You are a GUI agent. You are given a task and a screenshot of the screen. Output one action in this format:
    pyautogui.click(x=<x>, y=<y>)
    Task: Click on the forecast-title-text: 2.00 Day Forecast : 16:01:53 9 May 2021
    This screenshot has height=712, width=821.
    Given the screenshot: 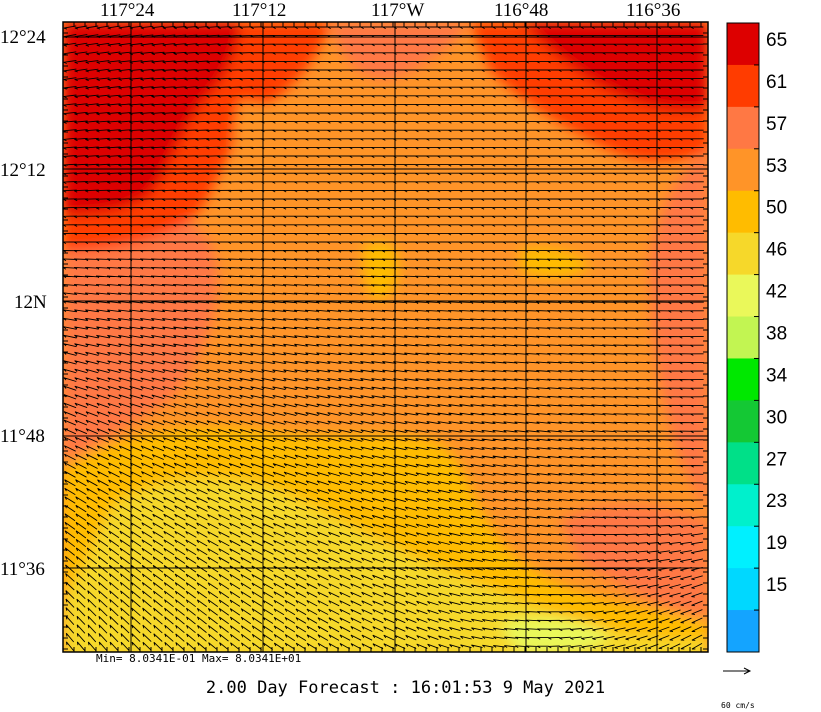 What is the action you would take?
    pyautogui.click(x=405, y=688)
    